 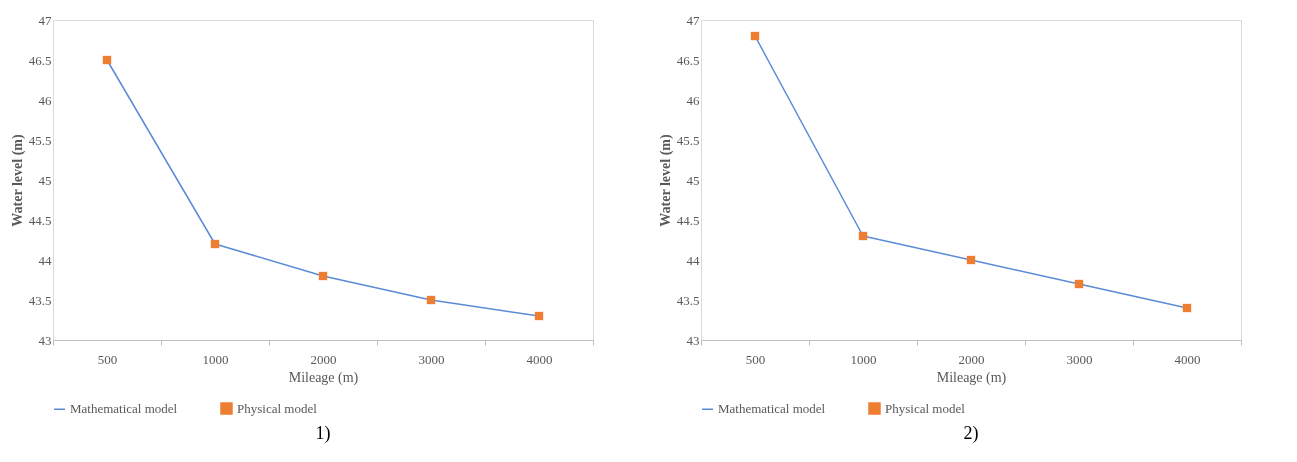 What do you see at coordinates (971, 433) in the screenshot?
I see `text: 2)` at bounding box center [971, 433].